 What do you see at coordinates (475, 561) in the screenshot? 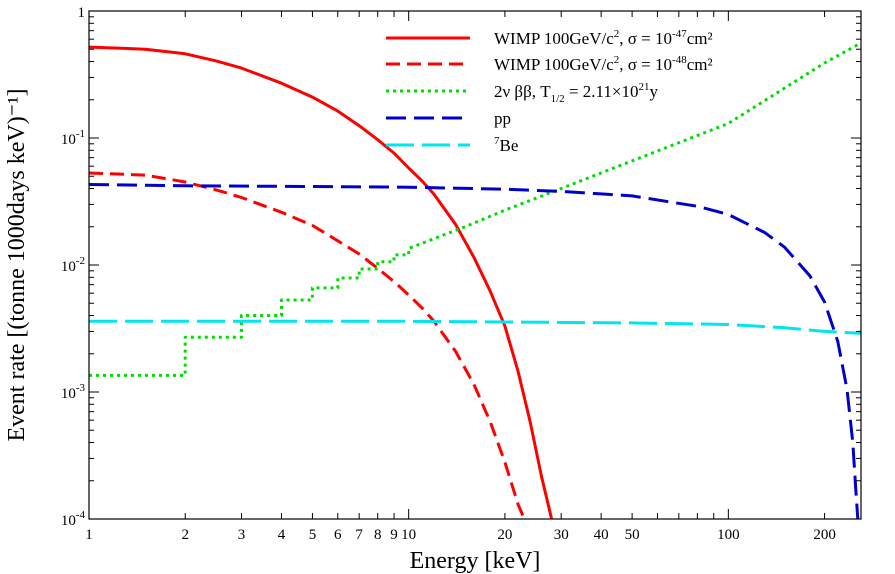
I see `x-axis-title: Energy [keV]` at bounding box center [475, 561].